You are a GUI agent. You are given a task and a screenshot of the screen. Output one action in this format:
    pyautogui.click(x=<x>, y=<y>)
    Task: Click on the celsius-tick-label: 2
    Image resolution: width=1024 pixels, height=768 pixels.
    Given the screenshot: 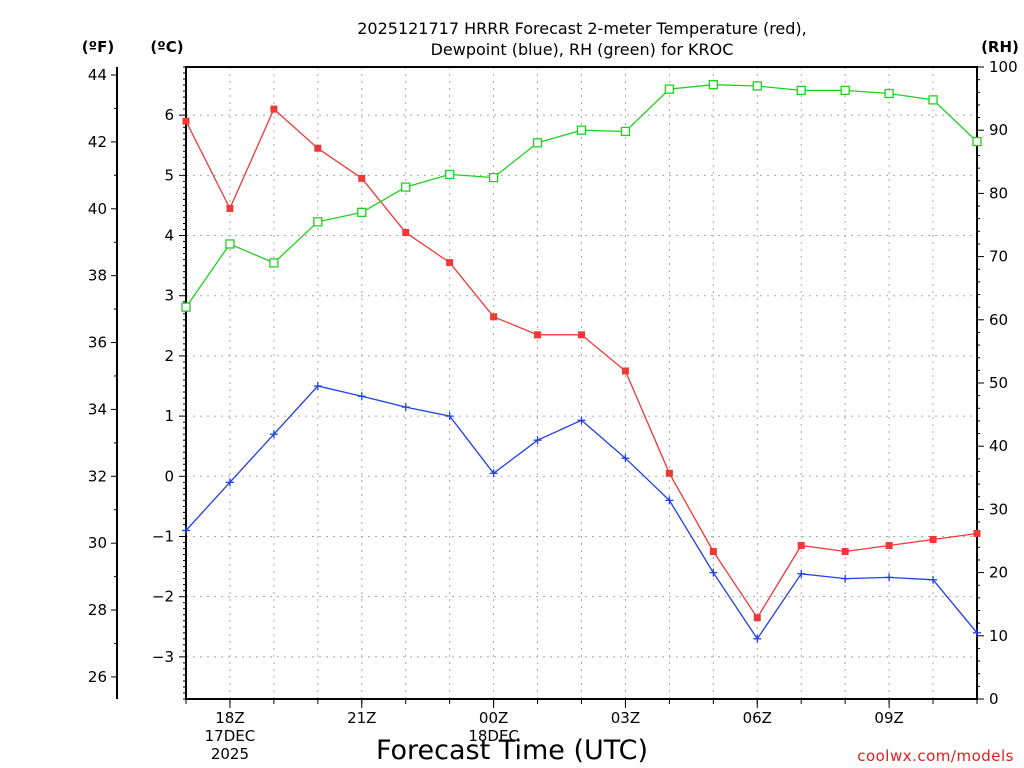 What is the action you would take?
    pyautogui.click(x=169, y=356)
    